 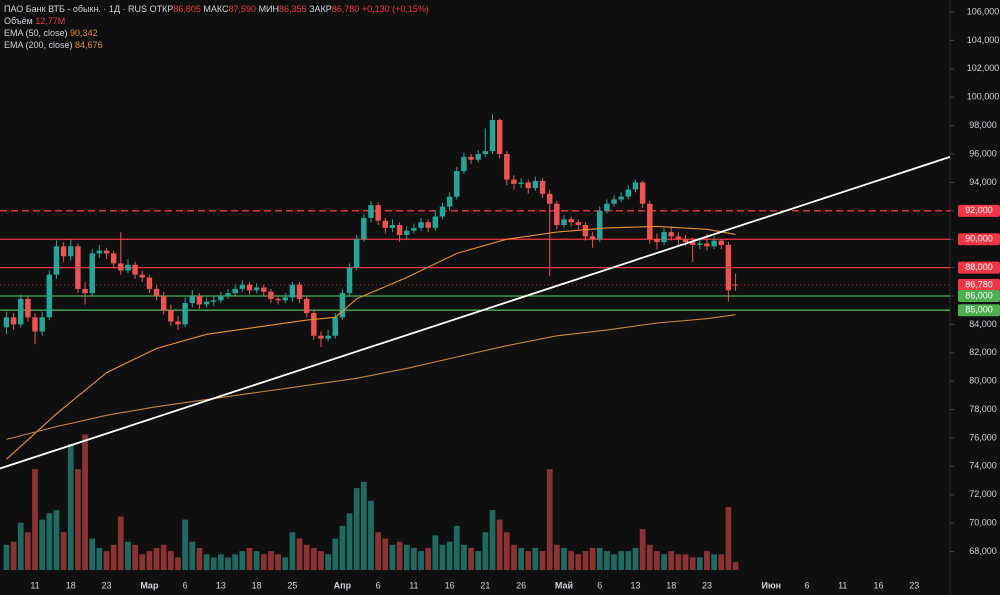 What do you see at coordinates (320, 9) in the screenshot?
I see `ohlc-label: ЗАКР` at bounding box center [320, 9].